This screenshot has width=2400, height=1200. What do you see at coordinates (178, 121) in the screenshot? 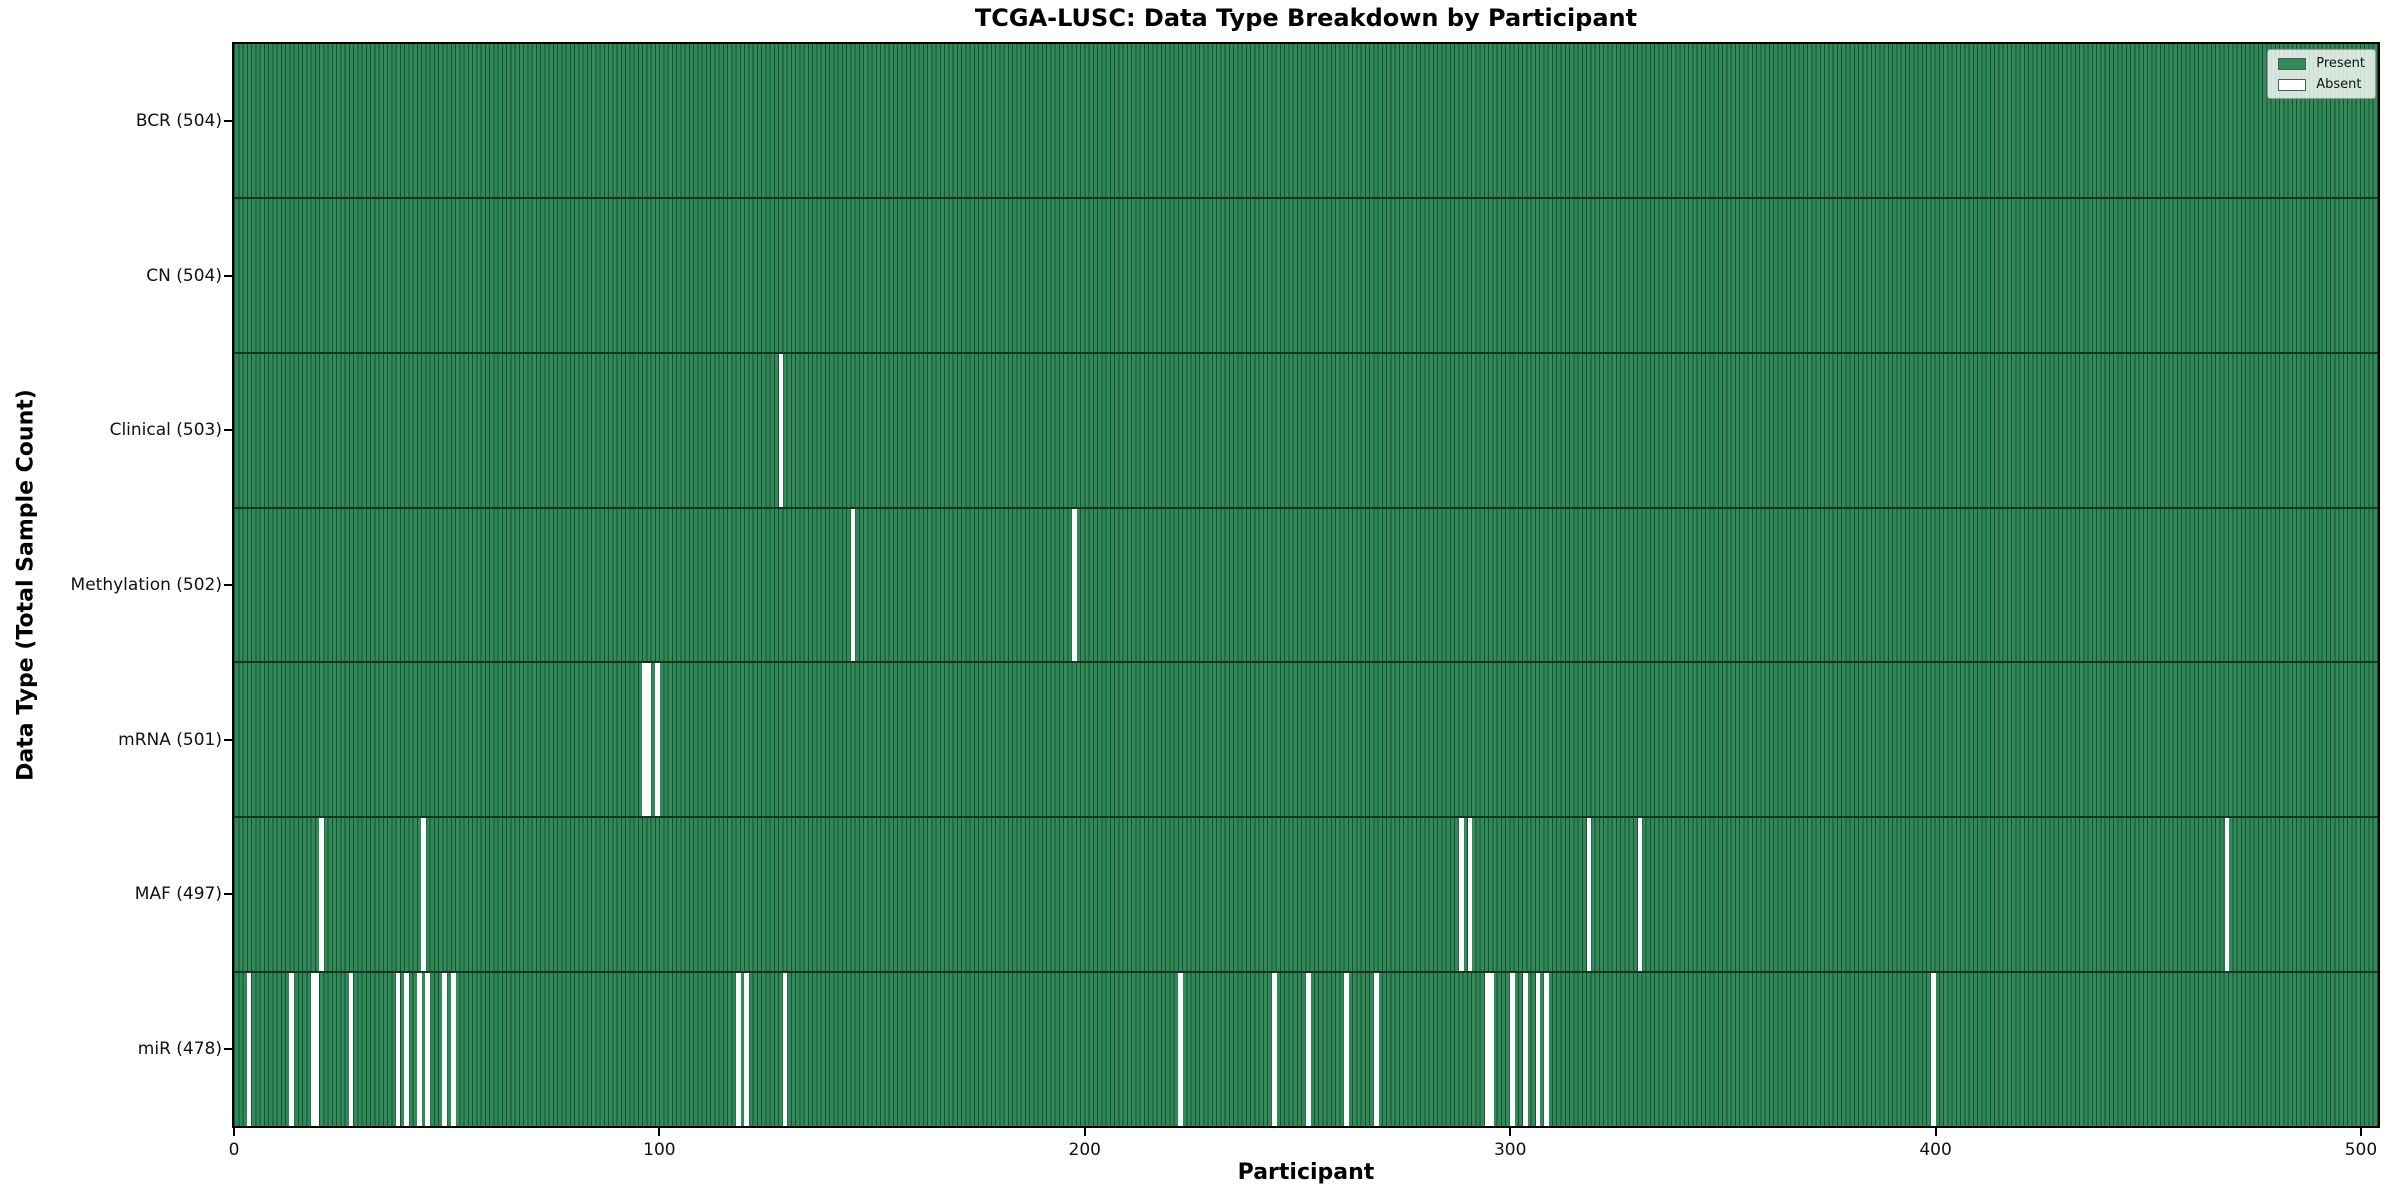
I see `y-tick-label: BCR (504)` at bounding box center [178, 121].